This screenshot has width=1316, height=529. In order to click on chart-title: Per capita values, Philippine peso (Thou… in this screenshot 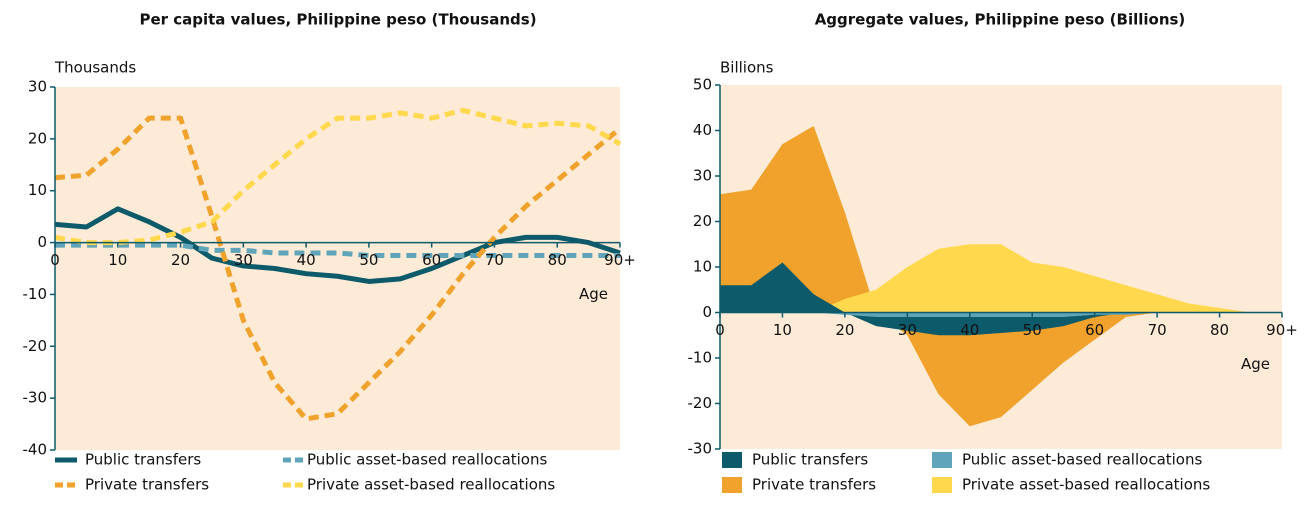, I will do `click(337, 20)`.